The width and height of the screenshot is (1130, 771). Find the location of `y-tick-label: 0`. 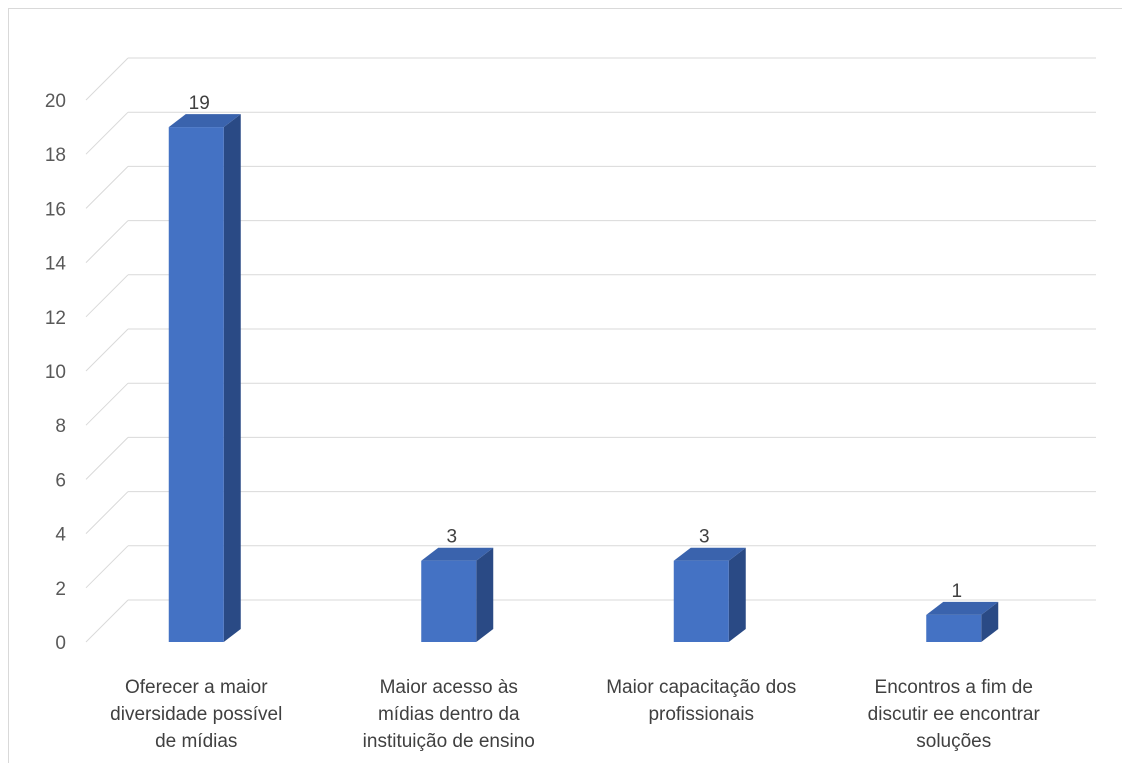

y-tick-label: 0 is located at coordinates (60, 643).